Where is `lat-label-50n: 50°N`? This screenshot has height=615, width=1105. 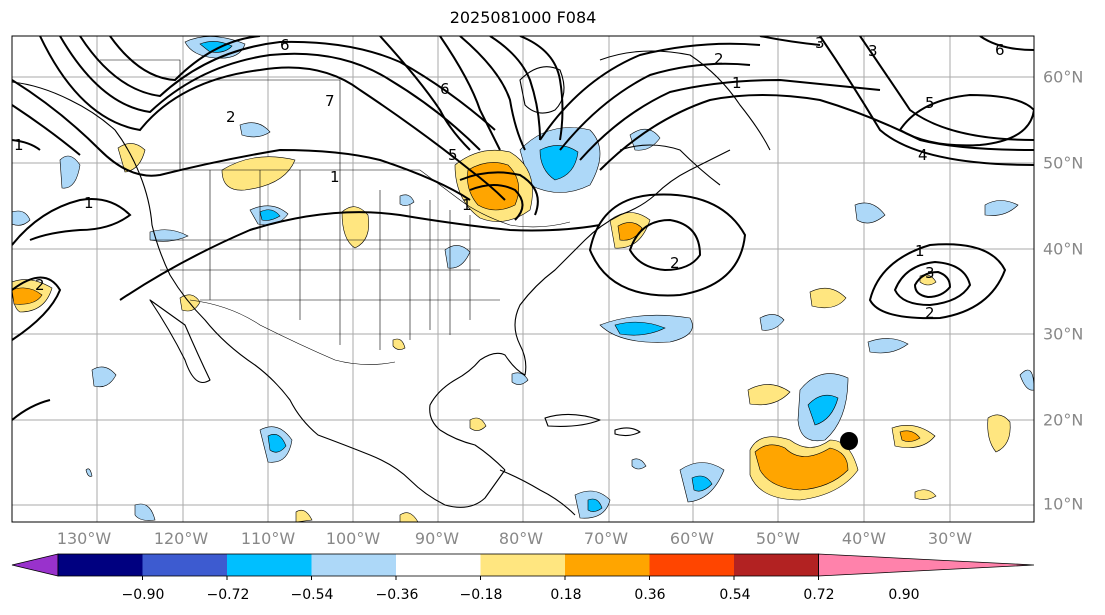 lat-label-50n: 50°N is located at coordinates (1063, 163).